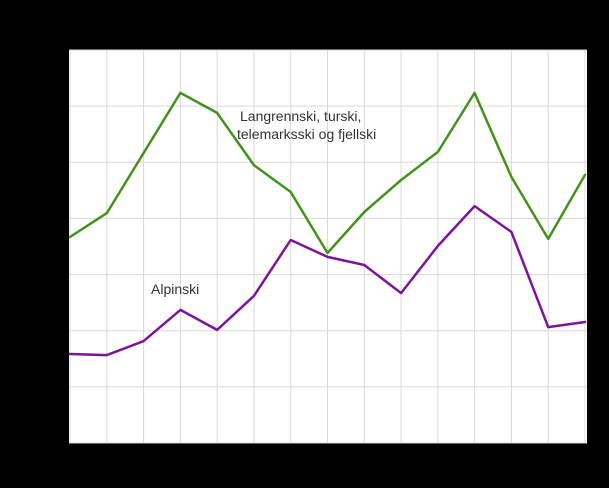 This screenshot has height=488, width=609. Describe the element at coordinates (300, 116) in the screenshot. I see `series-label-langrennski-line1: Langrennski, turski,` at that location.